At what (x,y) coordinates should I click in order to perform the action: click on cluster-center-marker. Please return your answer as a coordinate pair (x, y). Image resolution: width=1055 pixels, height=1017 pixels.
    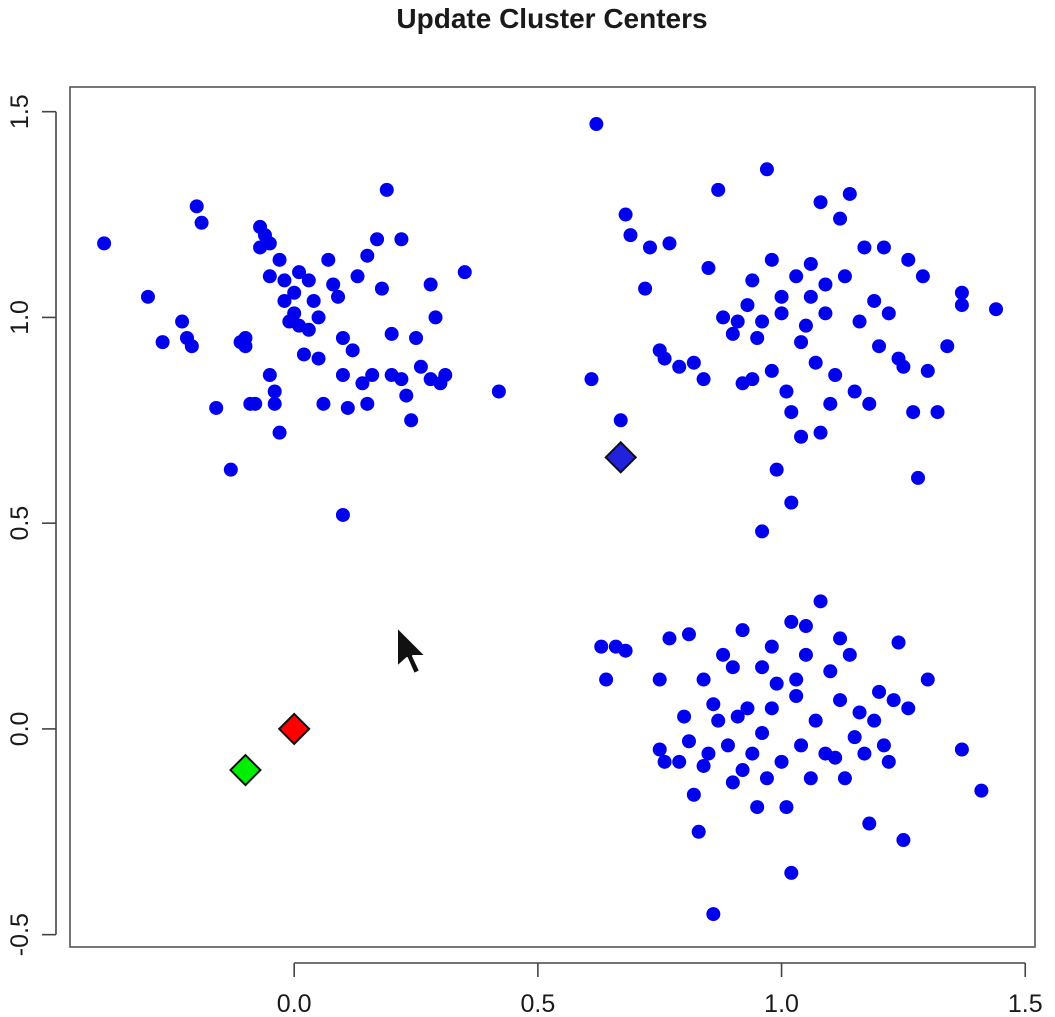
    Looking at the image, I should click on (294, 729).